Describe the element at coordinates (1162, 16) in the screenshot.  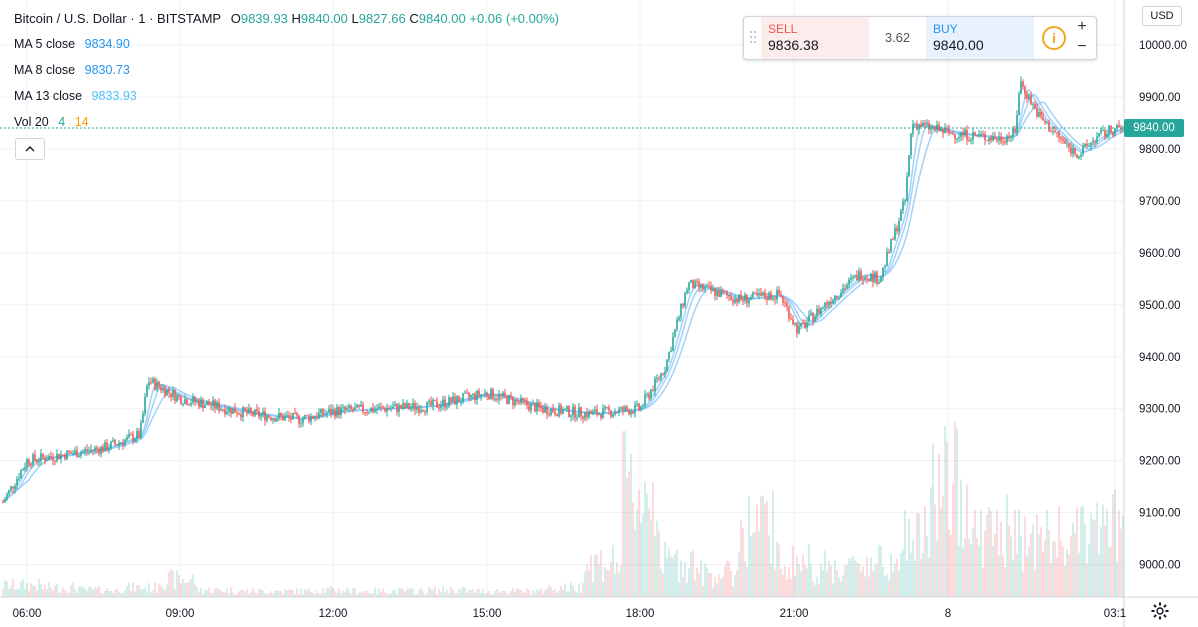
I see `currency-button: USD` at that location.